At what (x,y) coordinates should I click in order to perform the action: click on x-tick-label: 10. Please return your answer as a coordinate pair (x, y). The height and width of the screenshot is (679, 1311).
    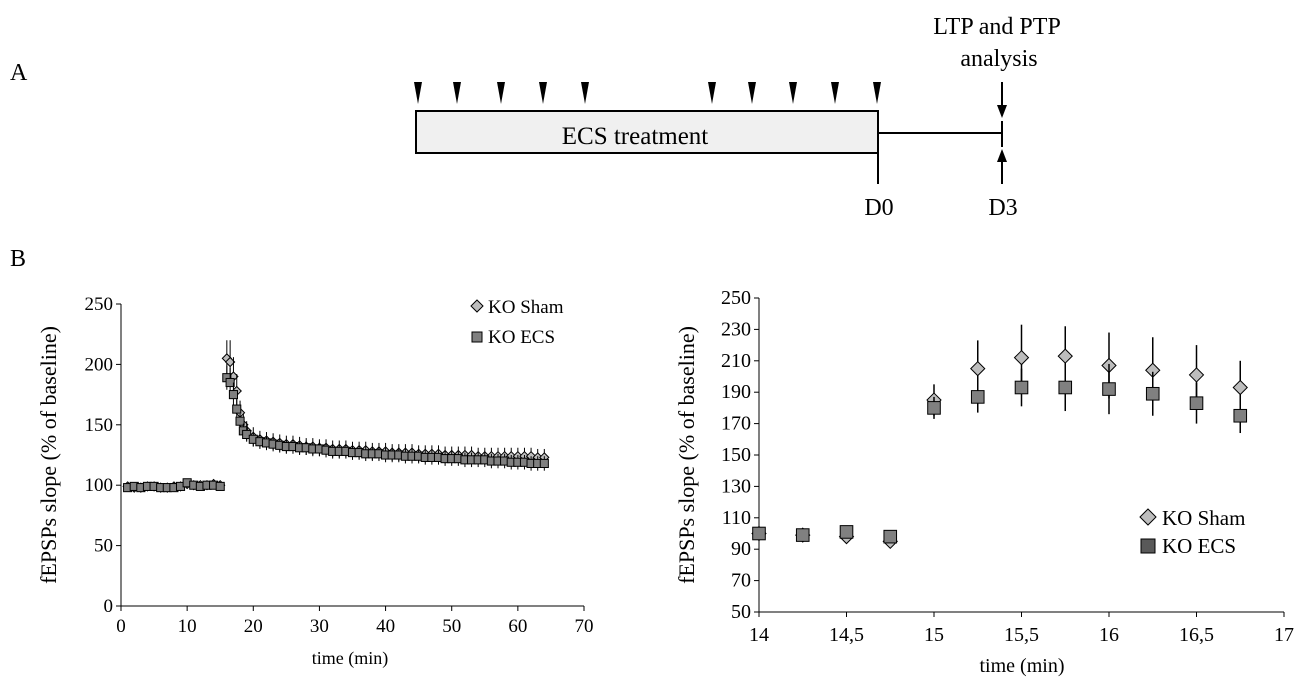
    Looking at the image, I should click on (187, 626).